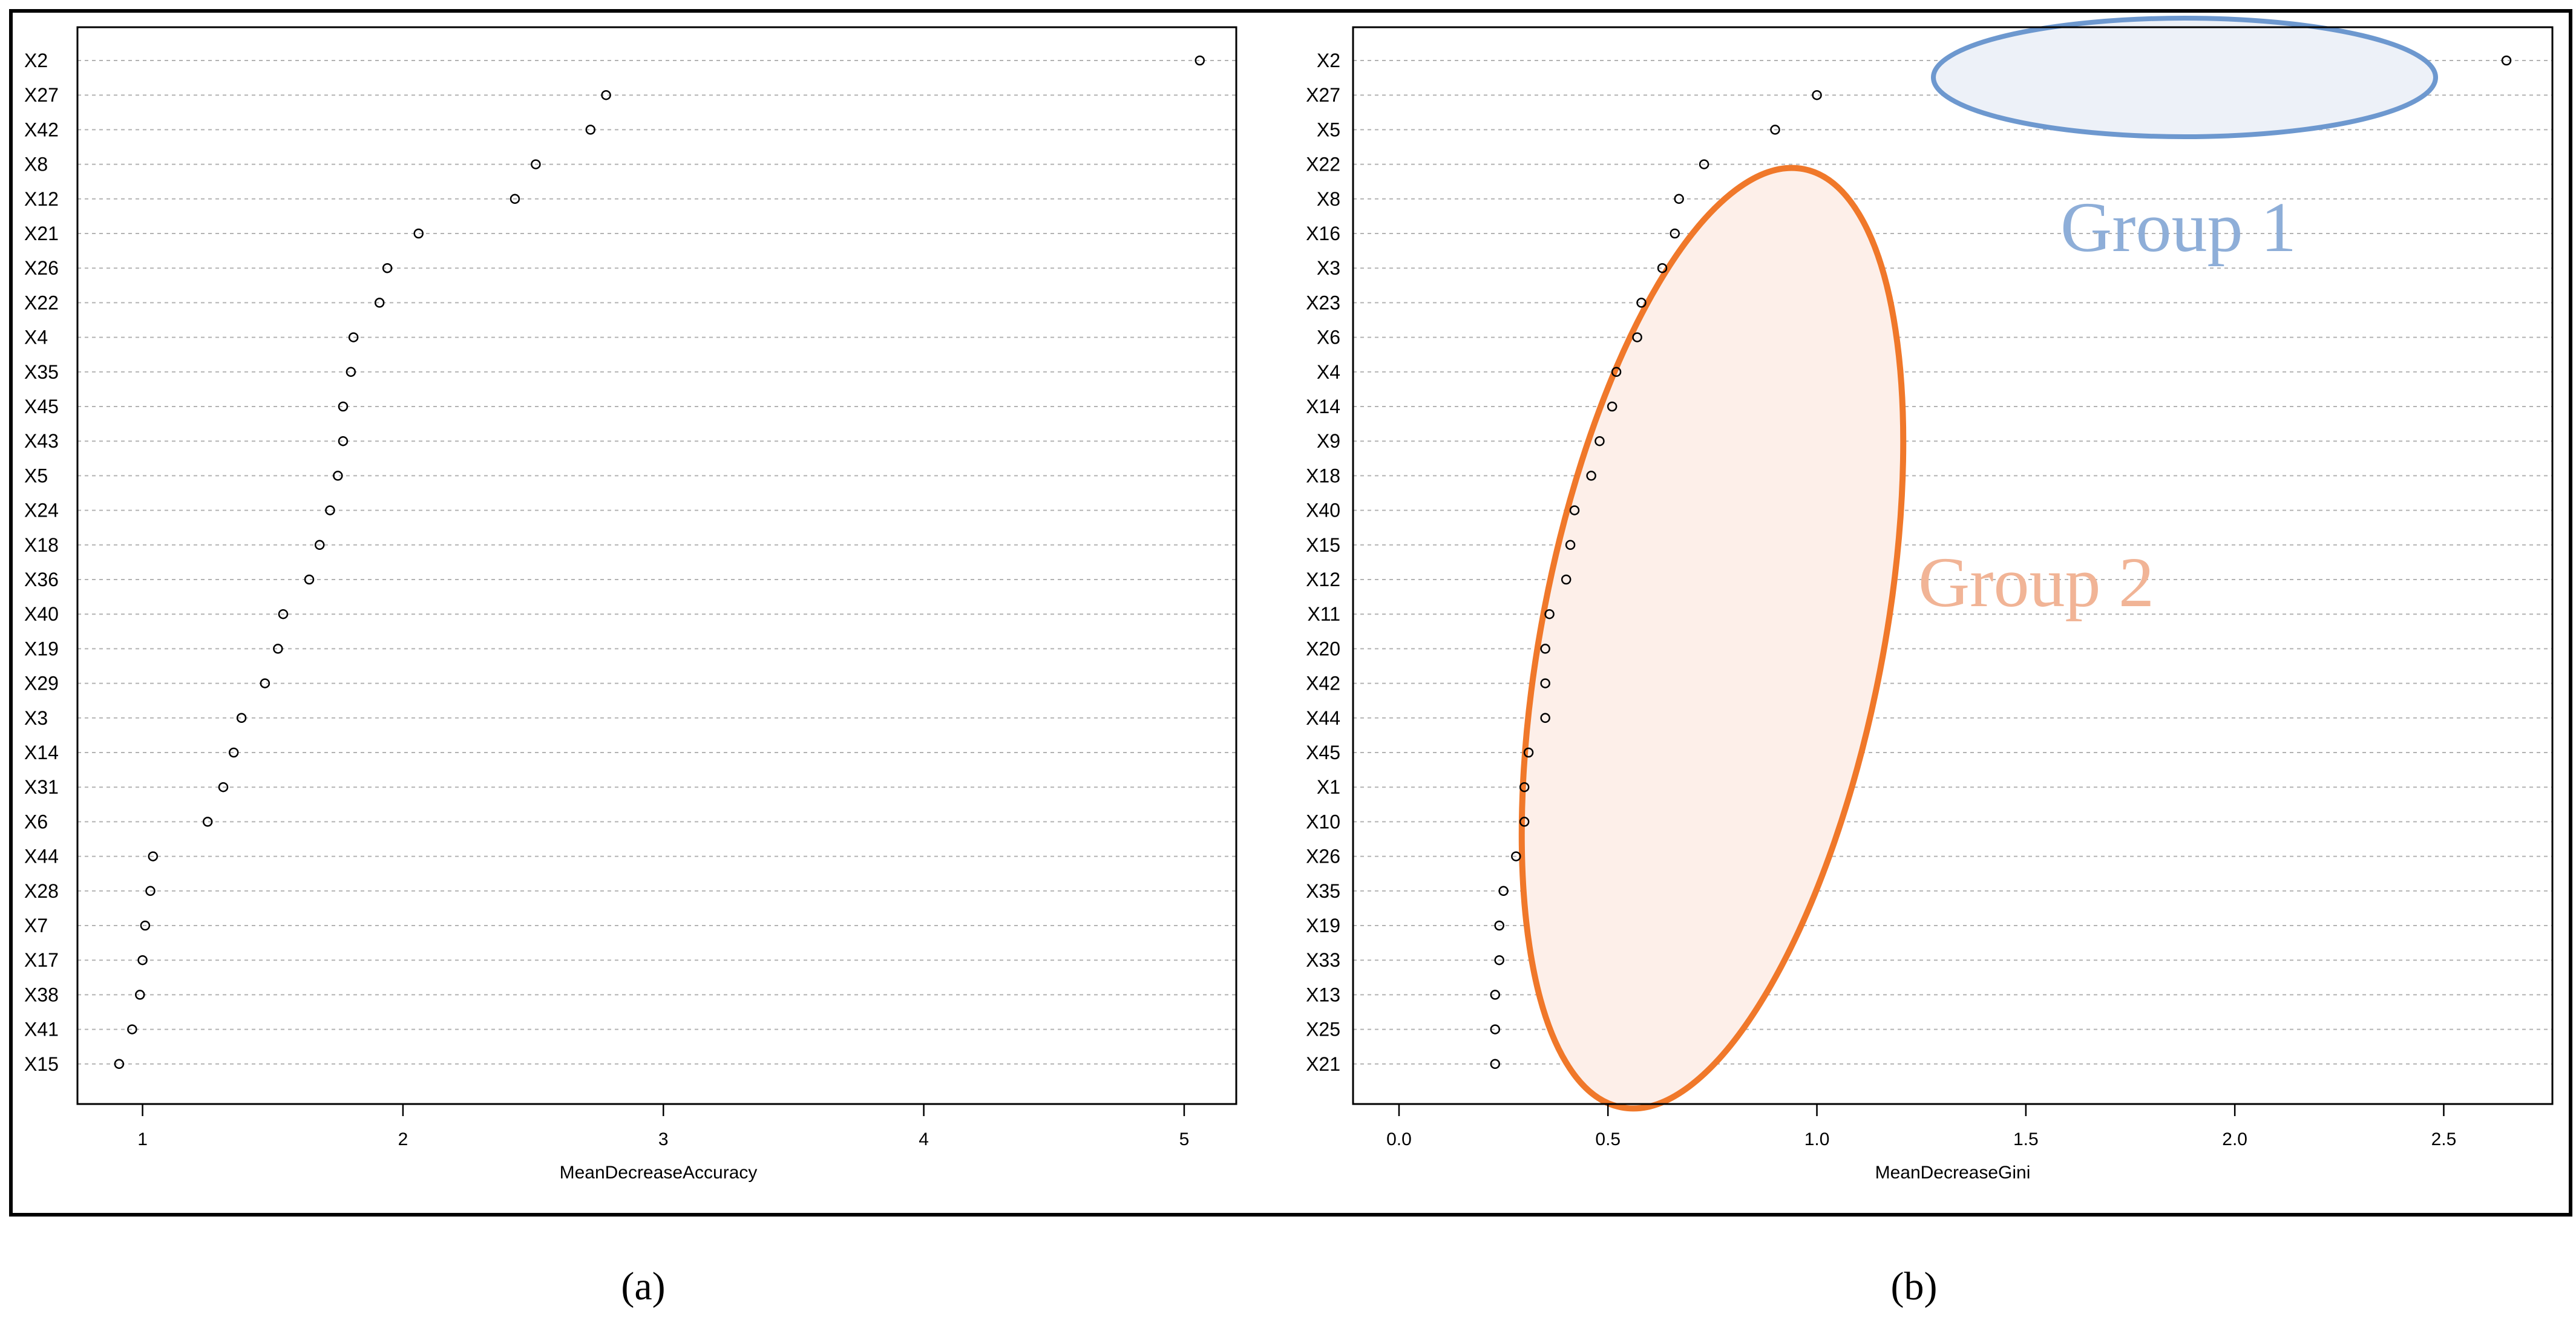 This screenshot has width=2576, height=1323. I want to click on data-point-x22, so click(379, 303).